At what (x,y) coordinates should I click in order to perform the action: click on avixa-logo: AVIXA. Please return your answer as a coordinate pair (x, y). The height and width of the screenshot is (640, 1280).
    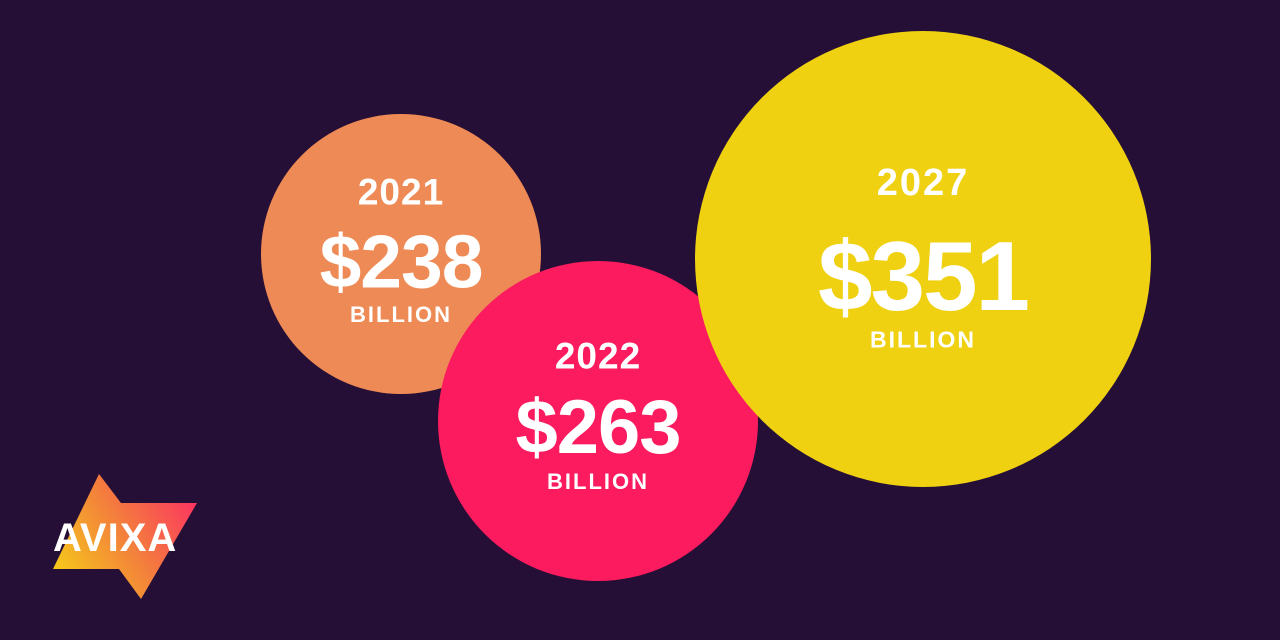
    Looking at the image, I should click on (128, 537).